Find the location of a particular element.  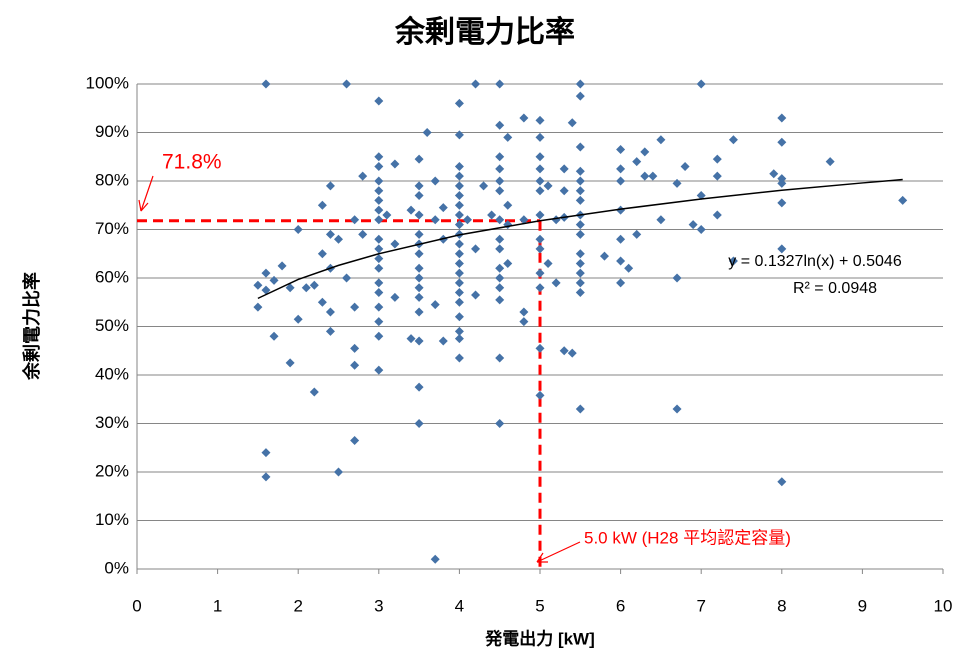

y-tick-label: 10% is located at coordinates (112, 519).